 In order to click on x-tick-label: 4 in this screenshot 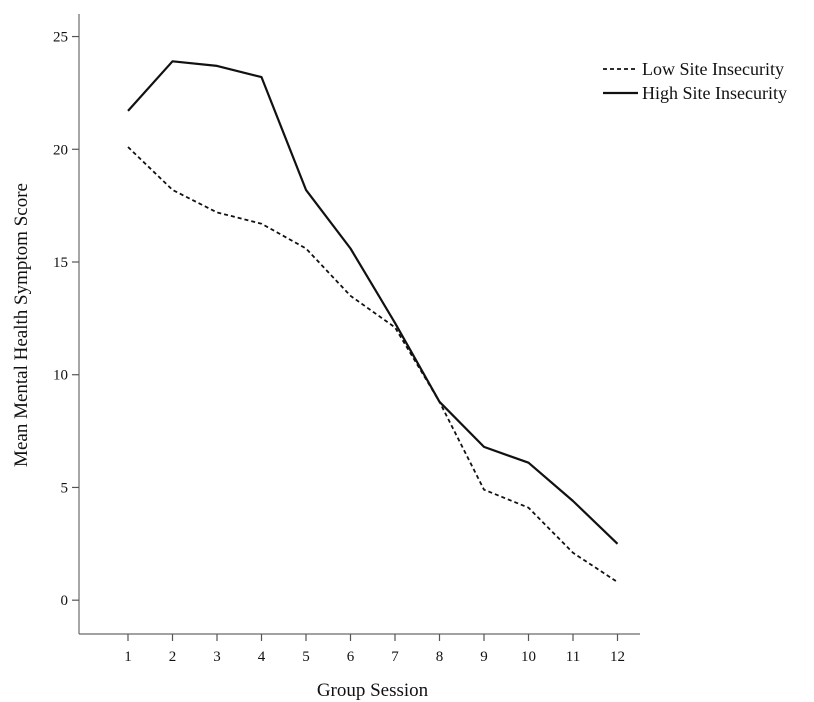, I will do `click(262, 657)`.